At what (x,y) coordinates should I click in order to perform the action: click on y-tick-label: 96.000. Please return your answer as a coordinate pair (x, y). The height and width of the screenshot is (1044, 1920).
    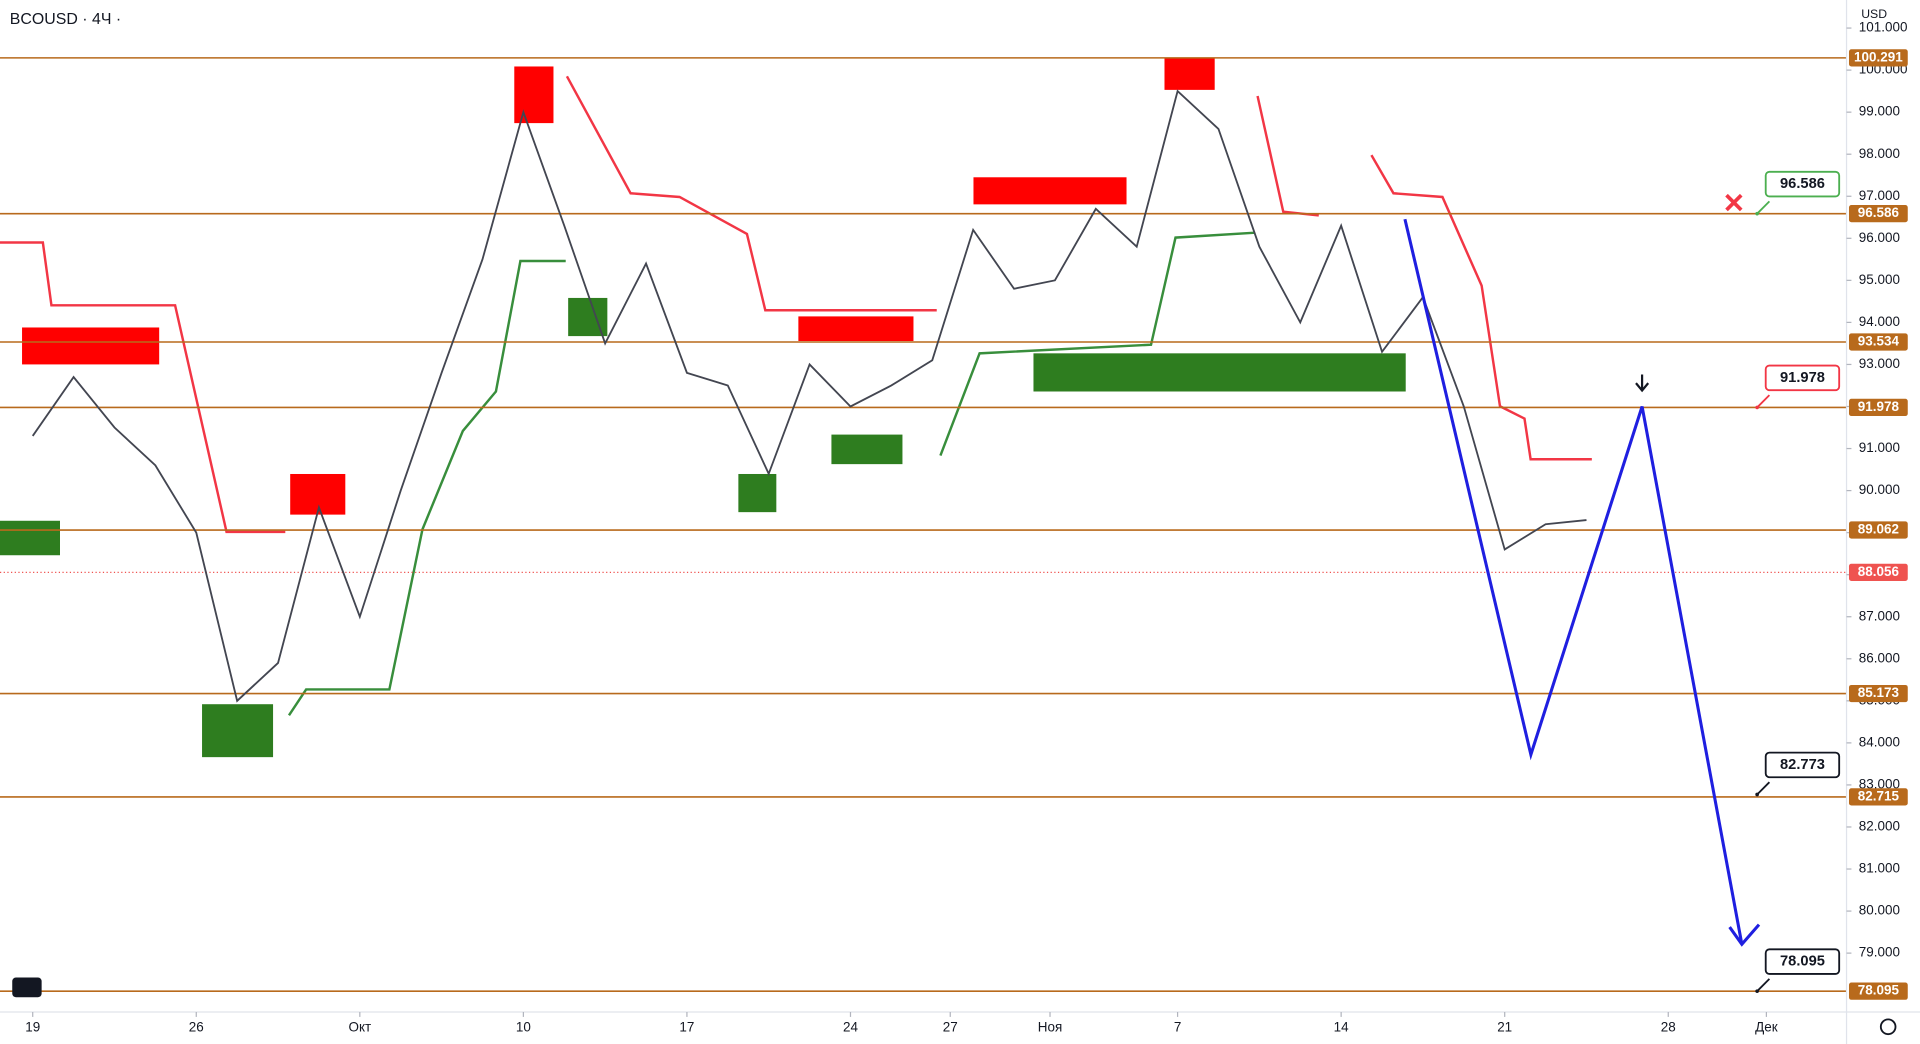
    Looking at the image, I should click on (1879, 237).